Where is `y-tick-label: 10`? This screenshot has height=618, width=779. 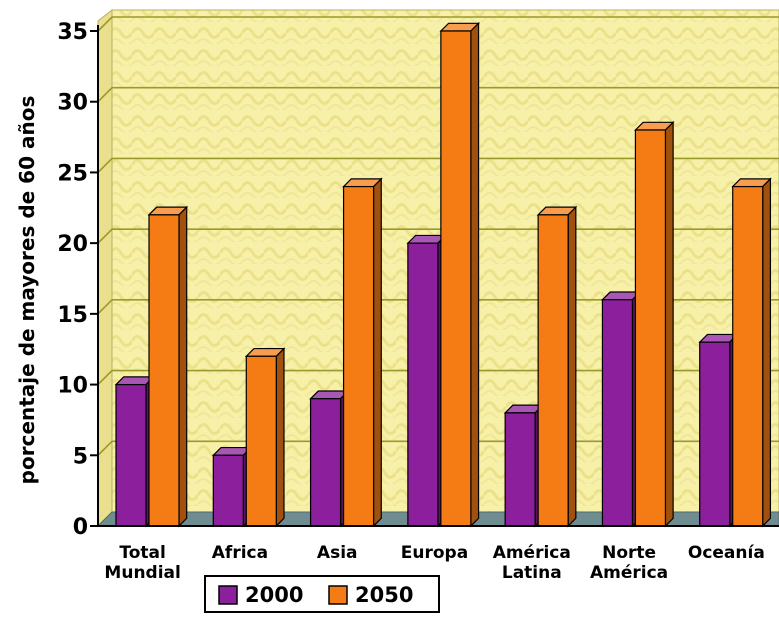 y-tick-label: 10 is located at coordinates (72, 386).